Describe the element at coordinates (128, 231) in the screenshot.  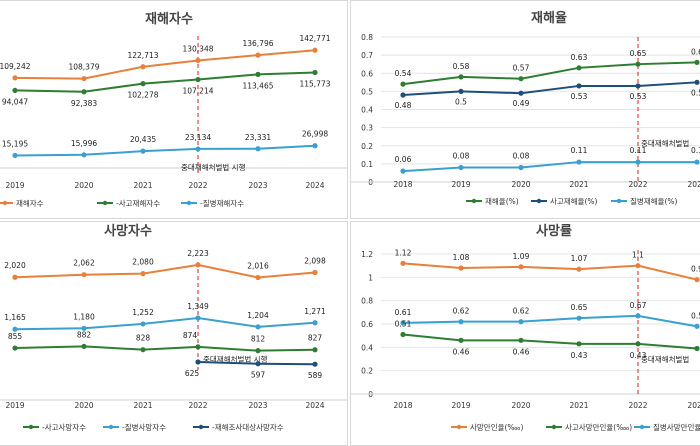
I see `chart-title: 사망자수` at that location.